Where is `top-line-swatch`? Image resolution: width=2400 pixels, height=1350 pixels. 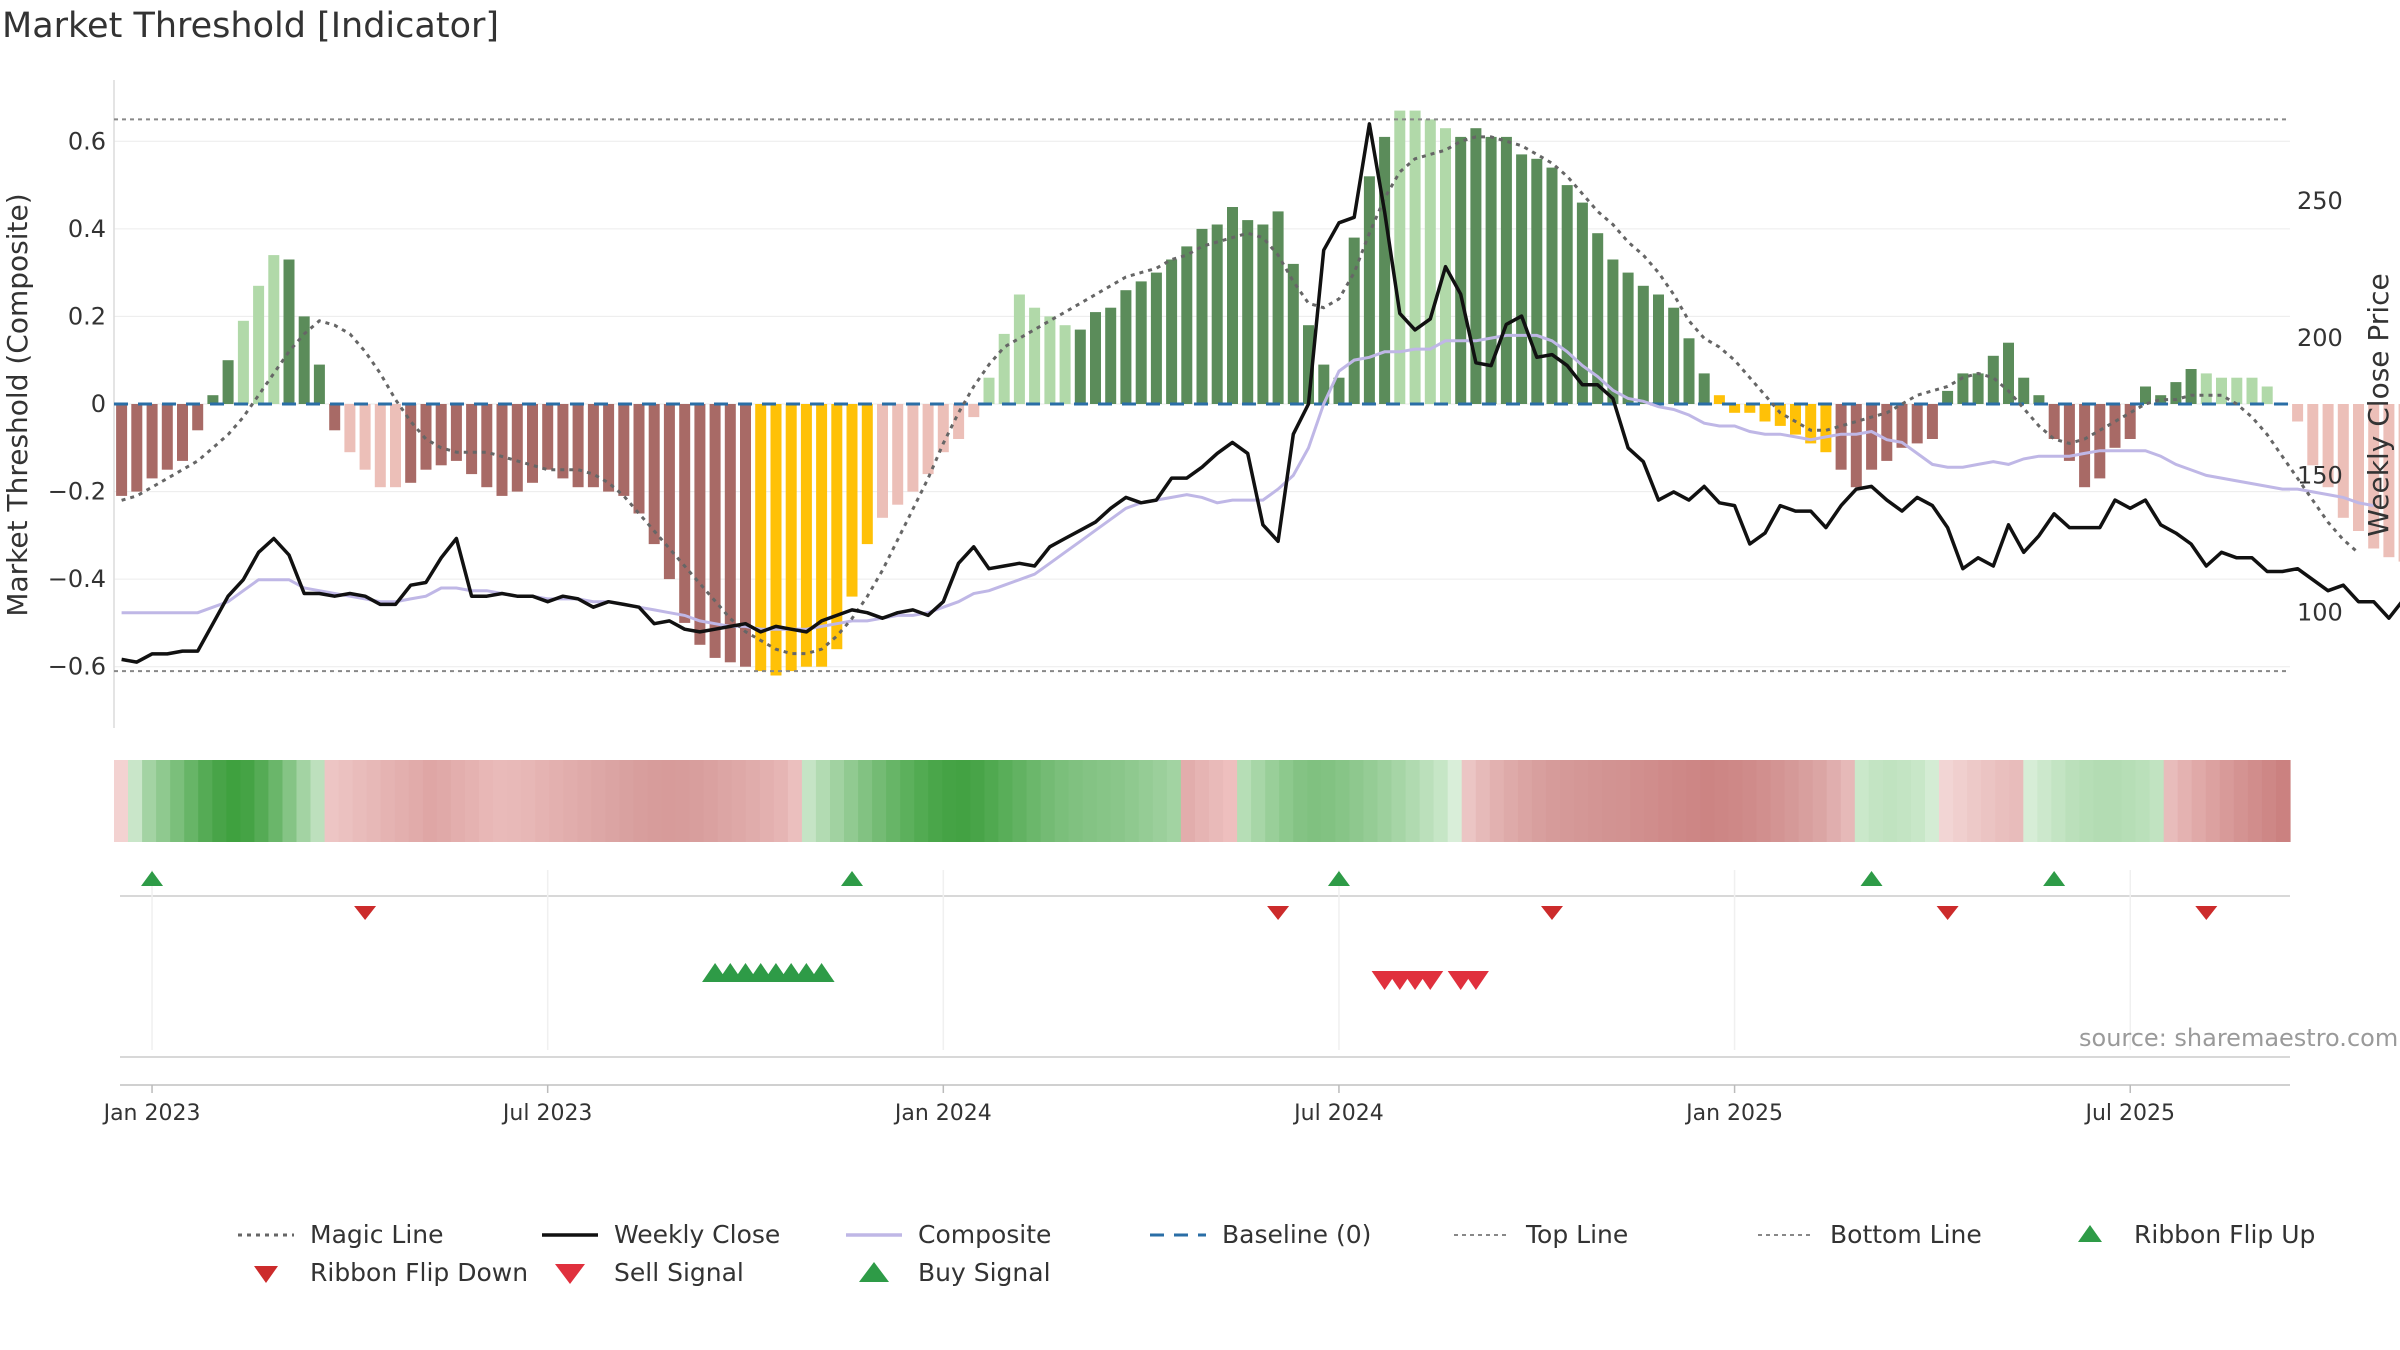 top-line-swatch is located at coordinates (1482, 1235).